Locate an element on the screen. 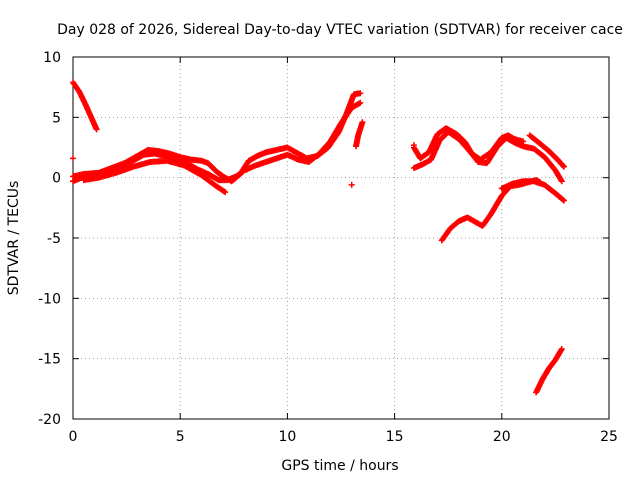 The image size is (640, 484). y-tick-label: -10 is located at coordinates (49, 299).